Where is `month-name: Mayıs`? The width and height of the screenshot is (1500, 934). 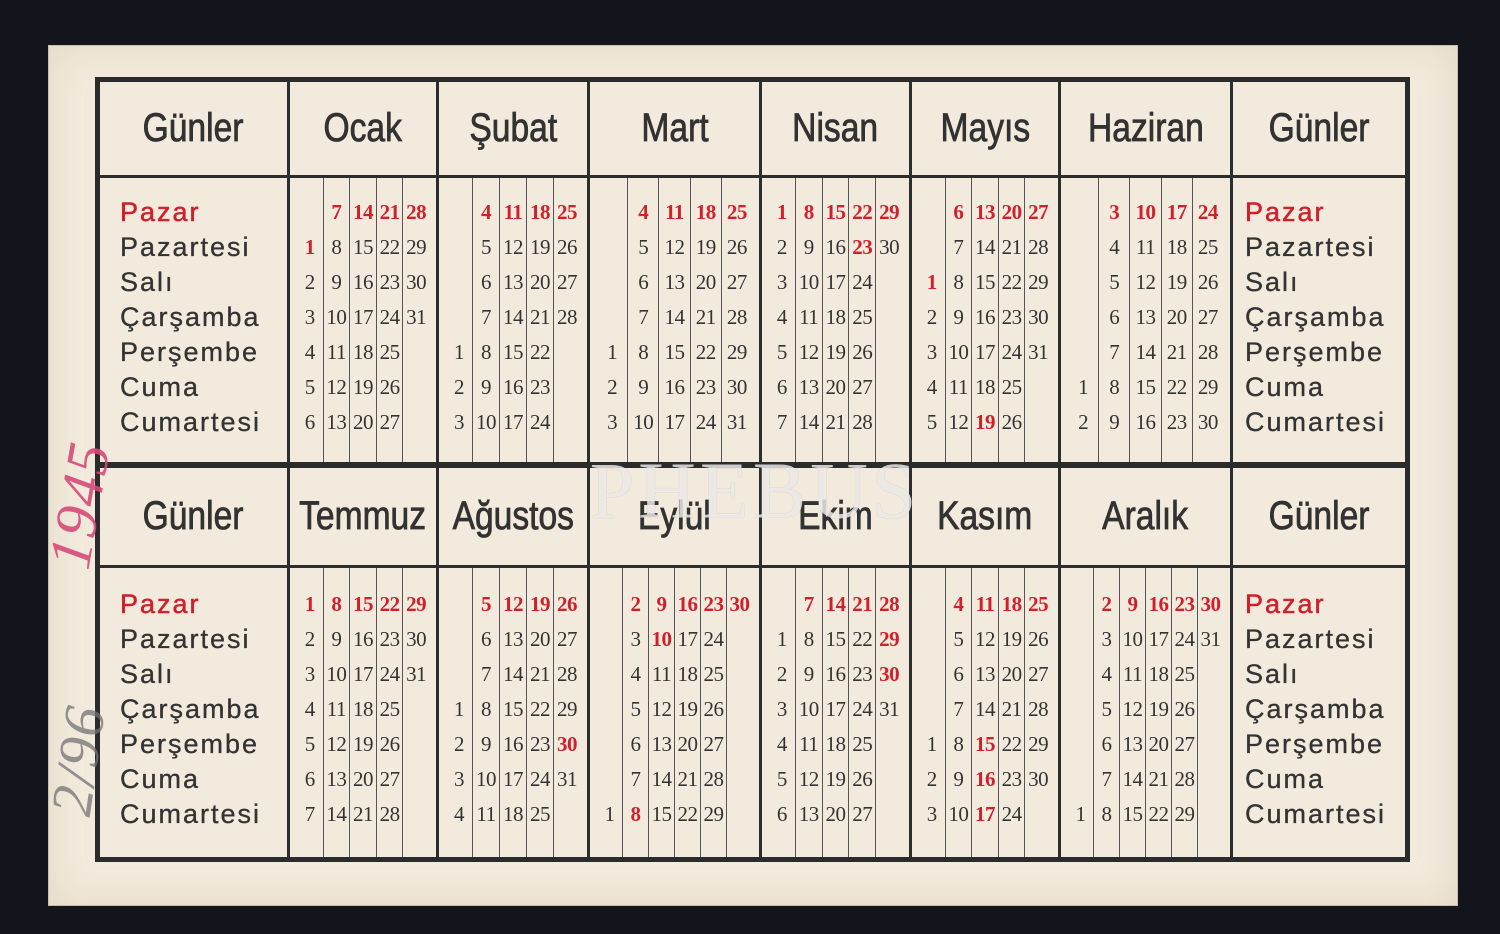 month-name: Mayıs is located at coordinates (985, 128).